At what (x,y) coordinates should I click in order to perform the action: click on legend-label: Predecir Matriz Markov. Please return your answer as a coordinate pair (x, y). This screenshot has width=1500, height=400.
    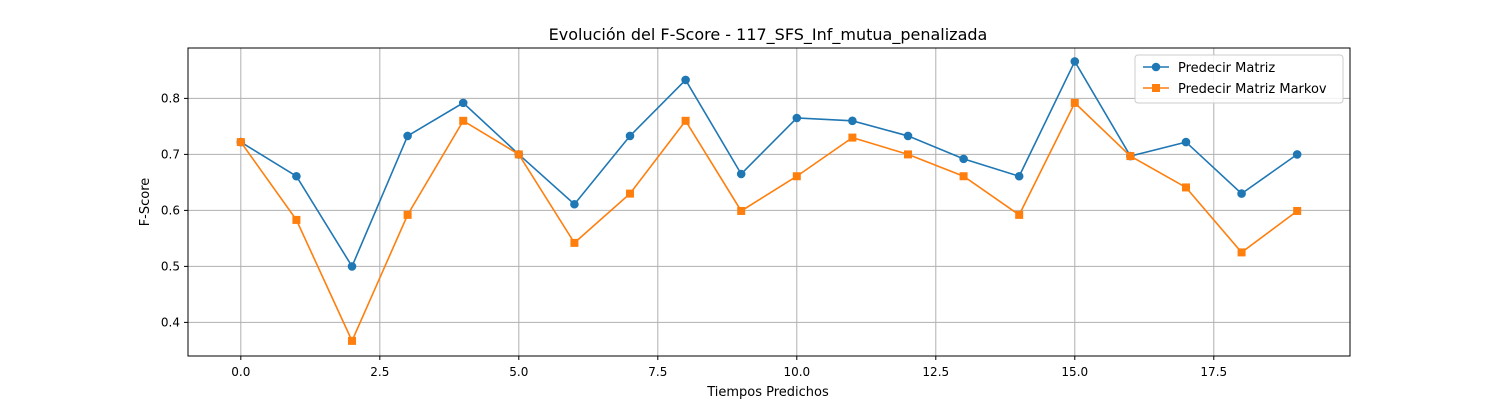
    Looking at the image, I should click on (1252, 89).